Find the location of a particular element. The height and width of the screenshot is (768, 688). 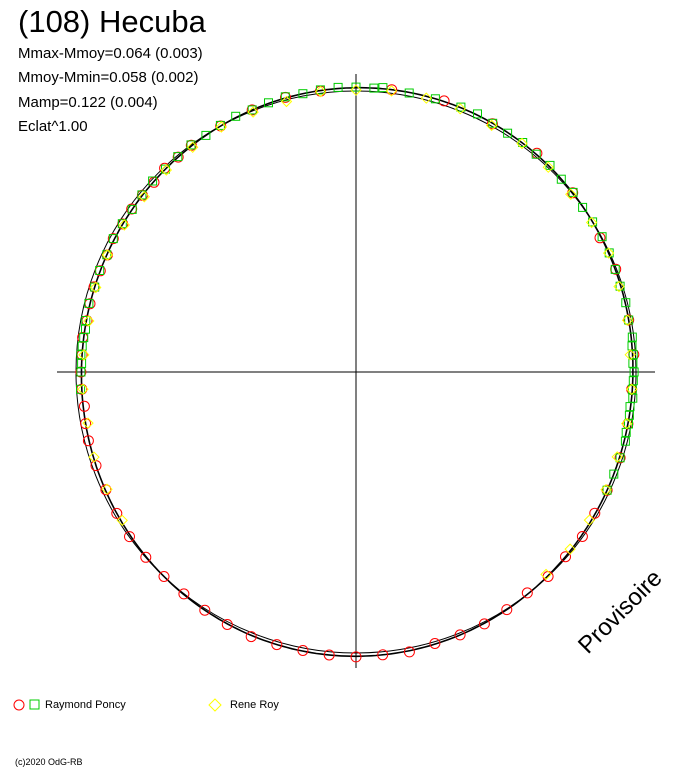

stat-mmax-mmoy: Mmax-Mmoy=0.064 (0.003) is located at coordinates (110, 53).